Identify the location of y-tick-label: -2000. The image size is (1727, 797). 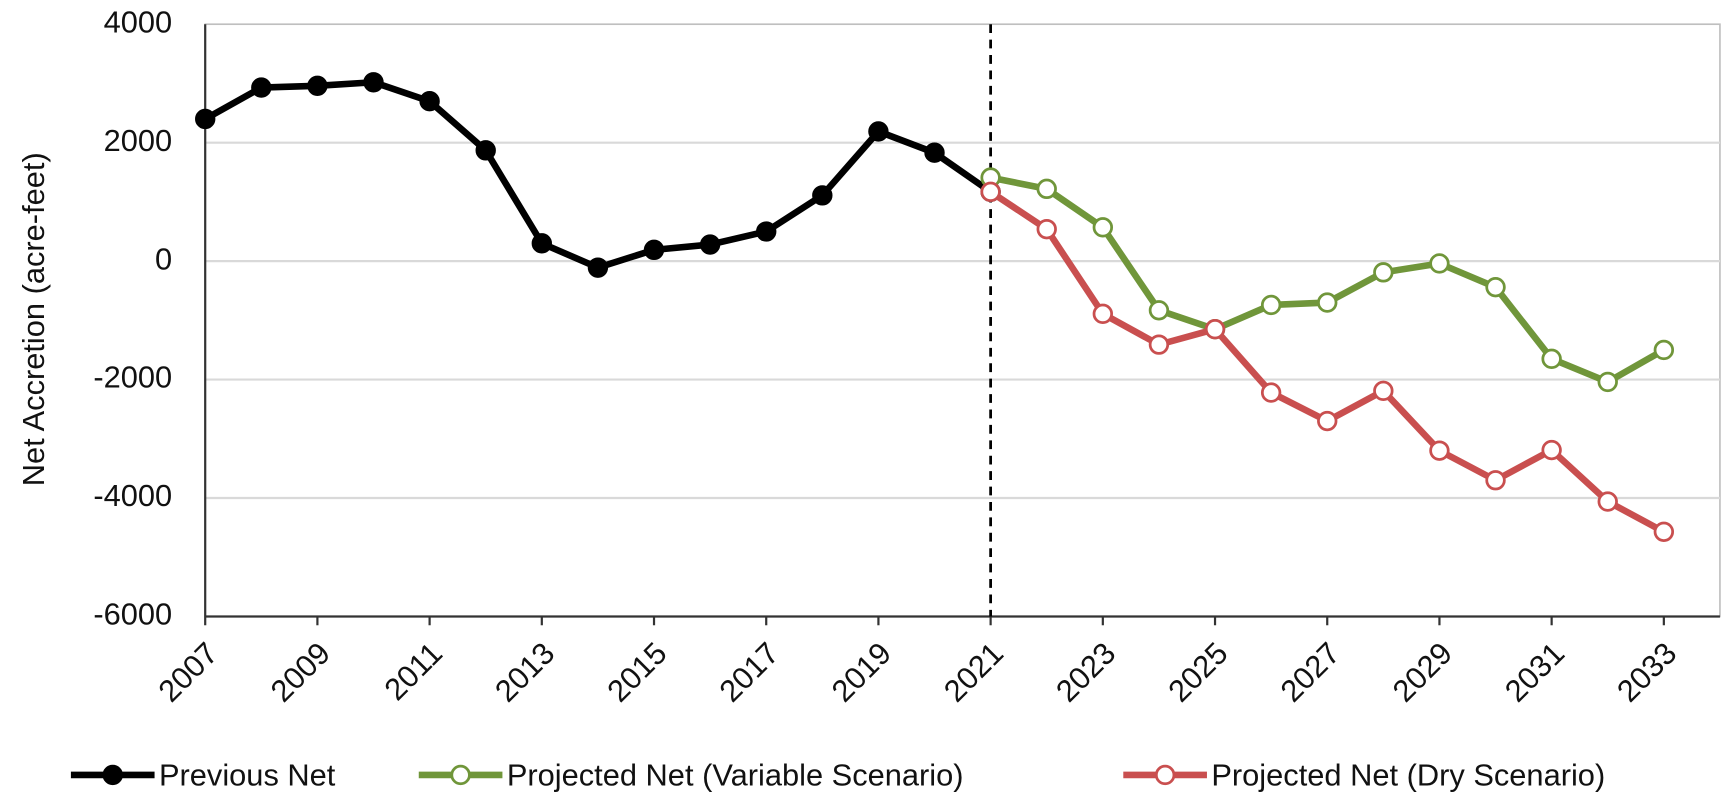
(132, 377).